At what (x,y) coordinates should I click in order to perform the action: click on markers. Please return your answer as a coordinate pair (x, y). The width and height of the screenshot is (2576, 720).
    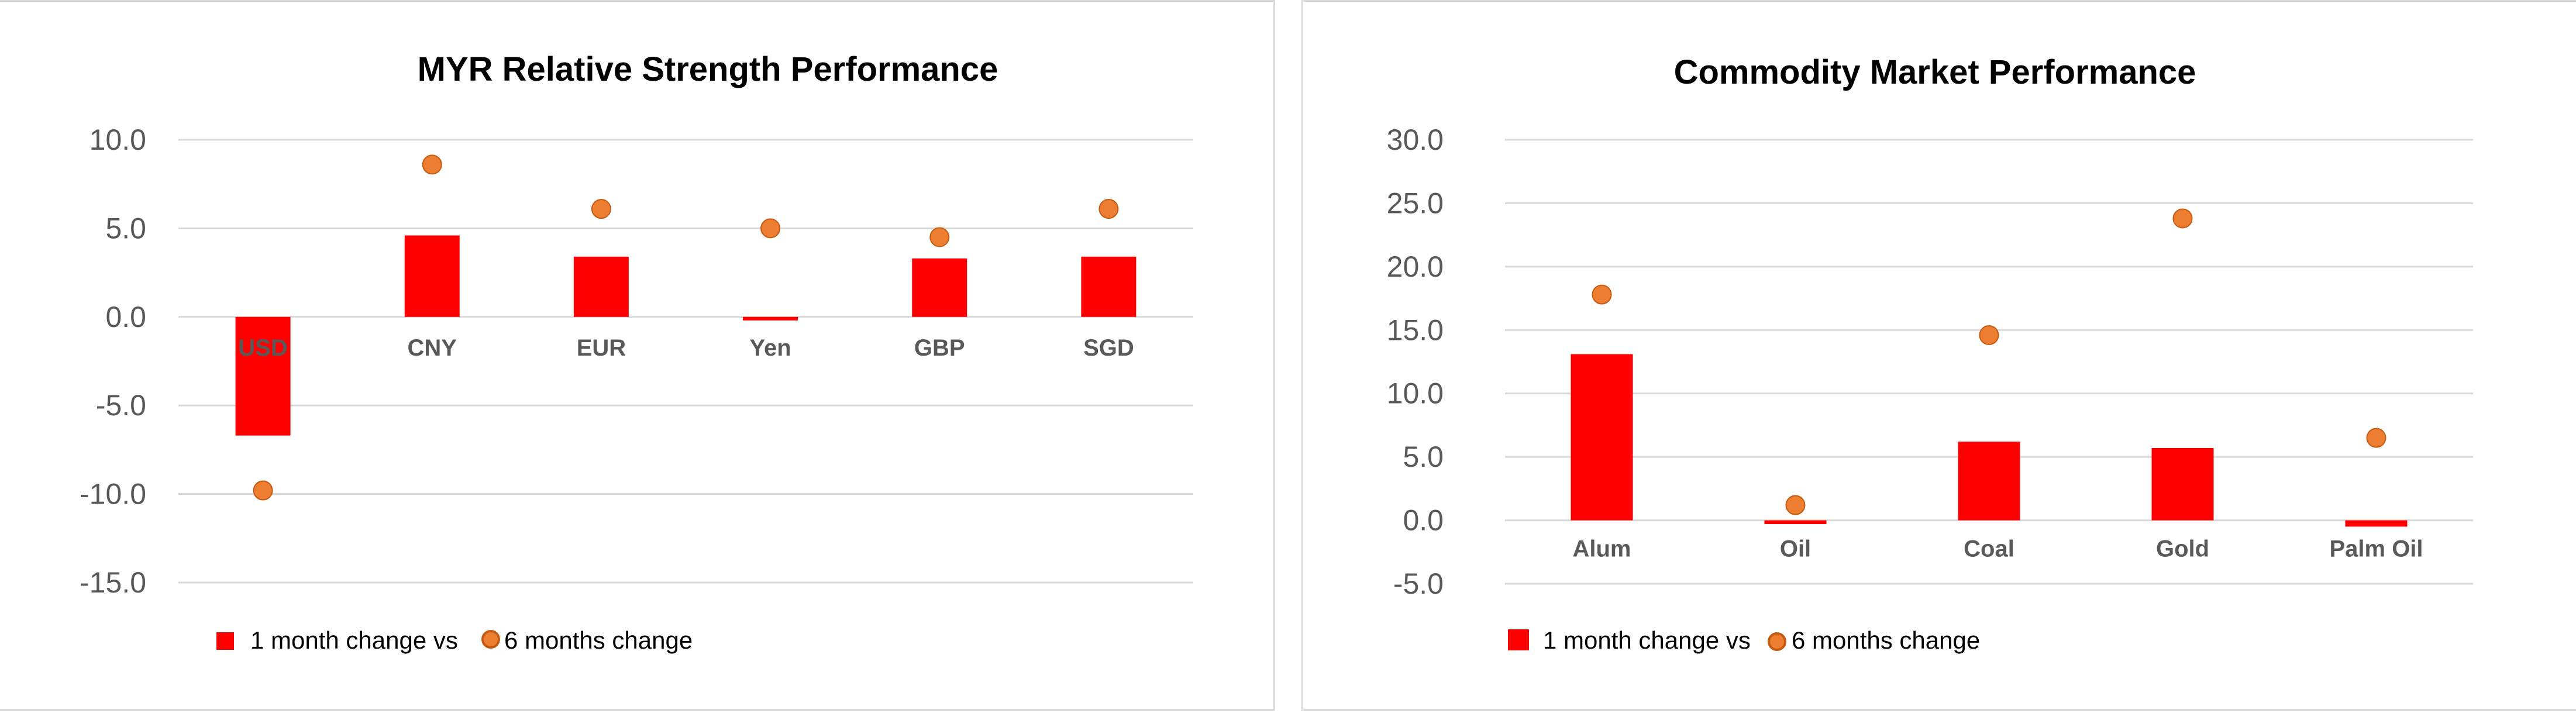
    Looking at the image, I should click on (1989, 361).